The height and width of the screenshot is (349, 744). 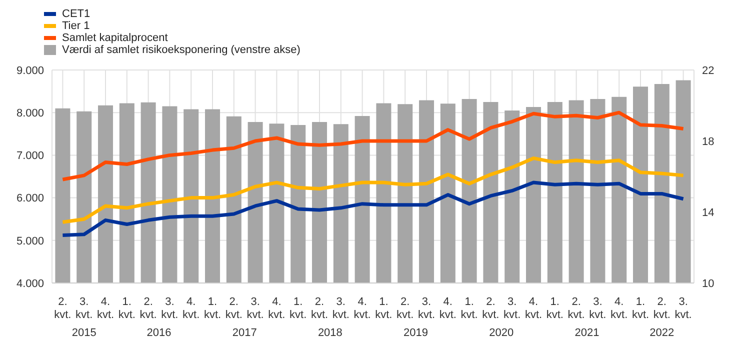 I want to click on y2-tick-label: 10, so click(x=708, y=284).